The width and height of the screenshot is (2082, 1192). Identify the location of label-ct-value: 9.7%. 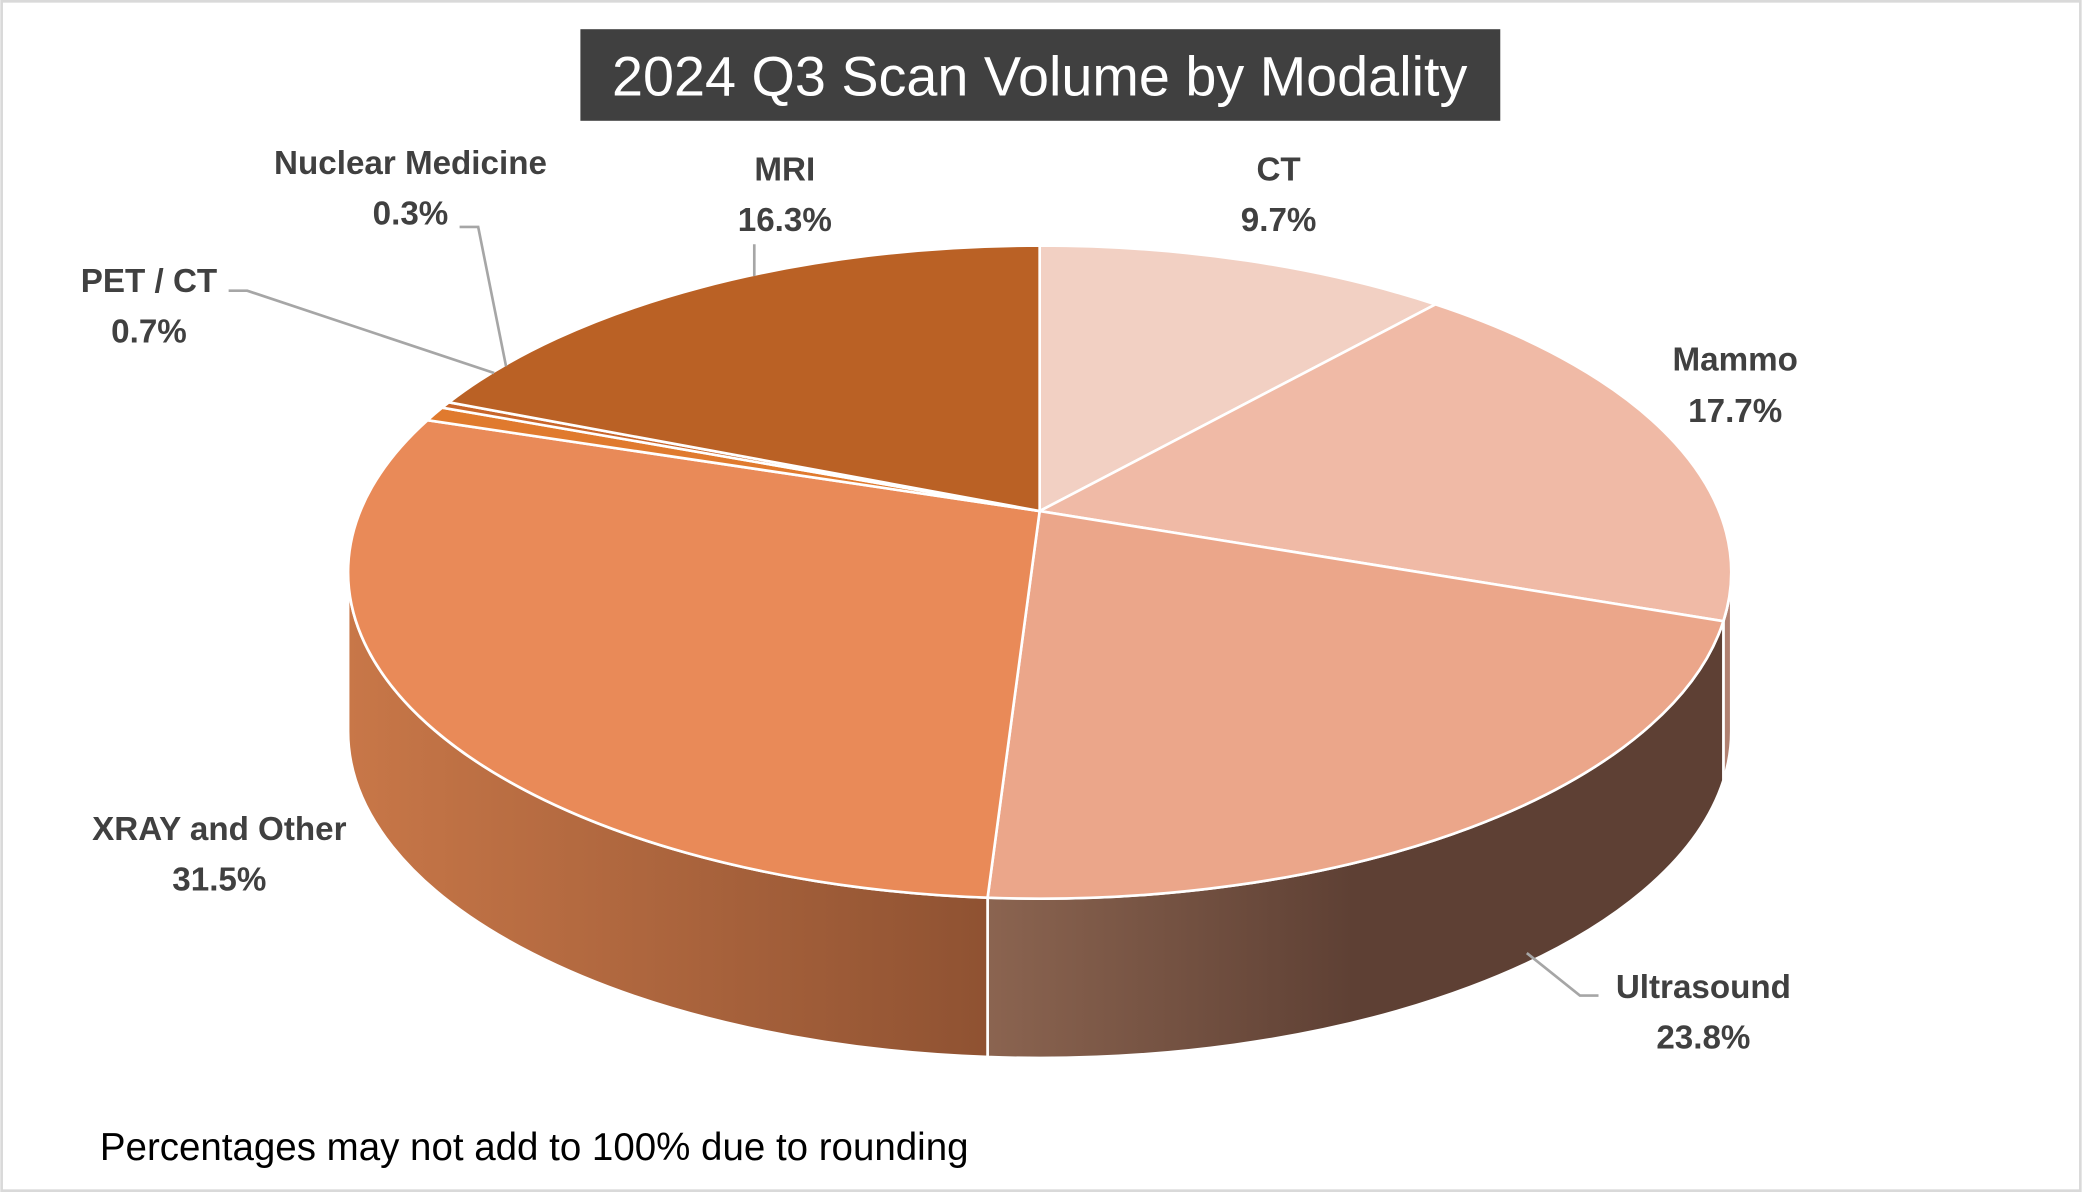
(1279, 220).